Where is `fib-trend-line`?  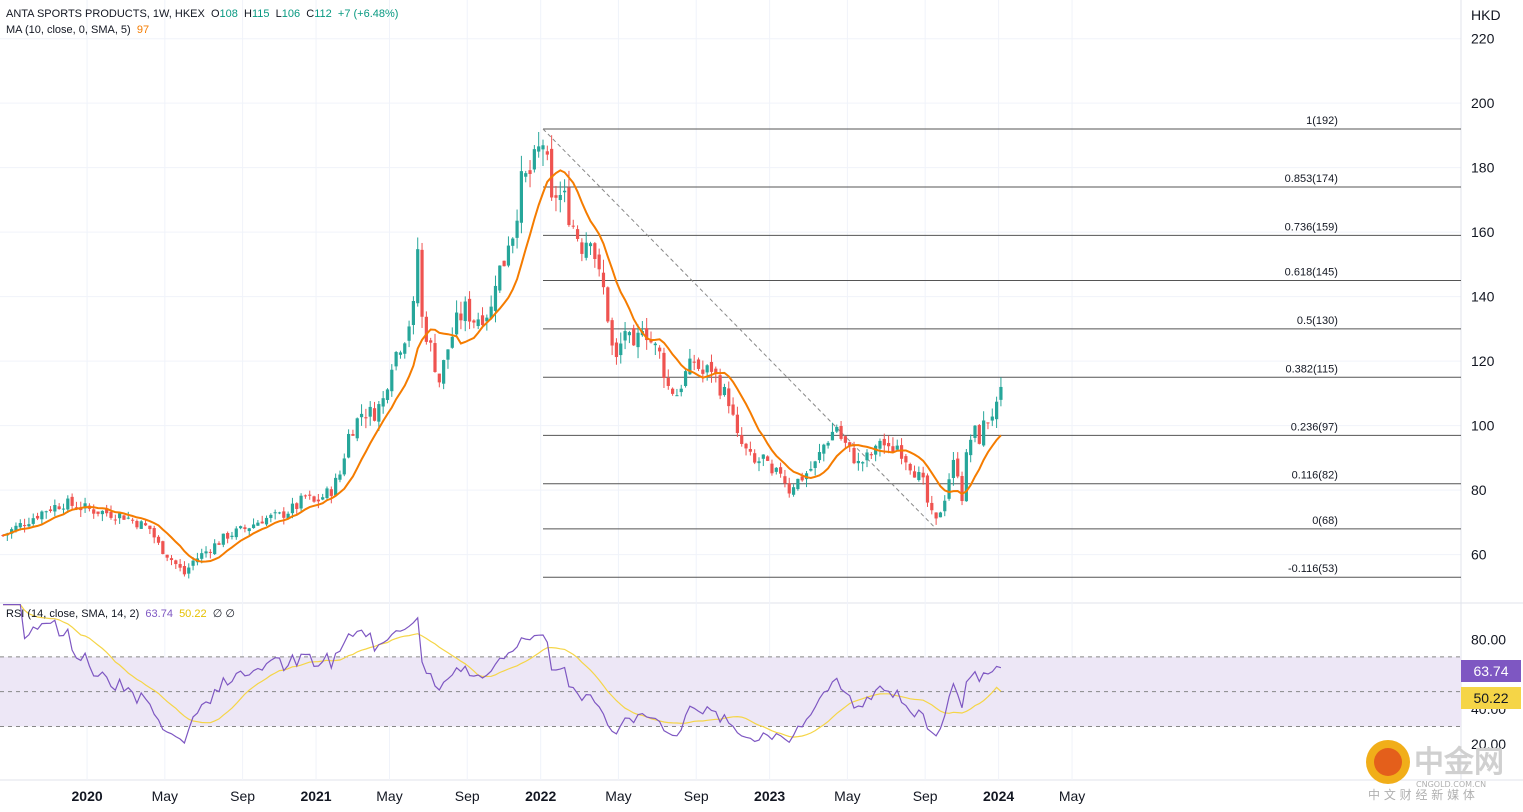
fib-trend-line is located at coordinates (739, 329).